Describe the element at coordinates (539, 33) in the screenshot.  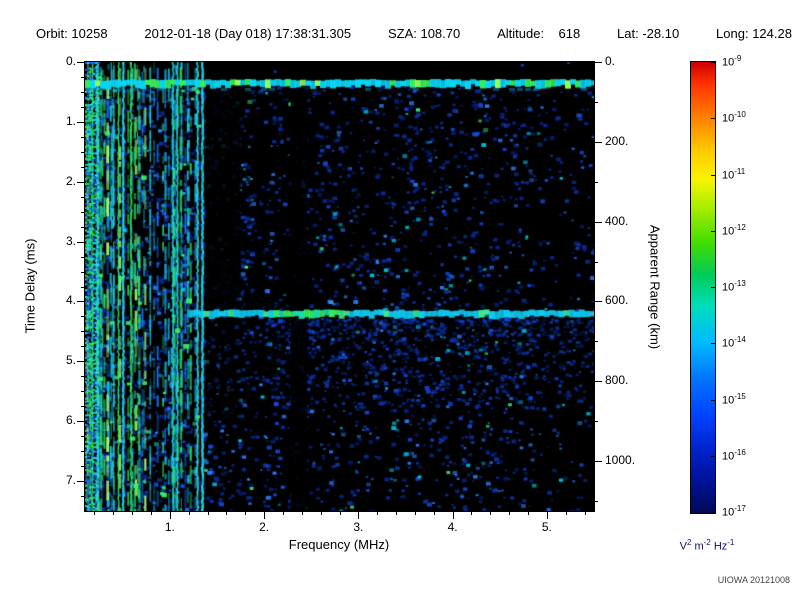
I see `header-altitude: Altitude: 618` at that location.